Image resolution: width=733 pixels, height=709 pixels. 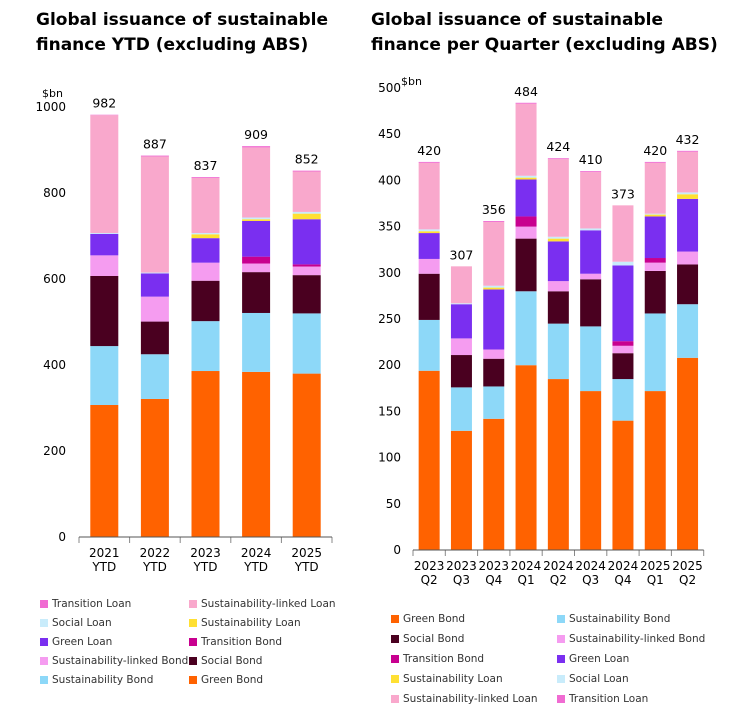 I want to click on bar-total-label: 424, so click(x=558, y=146).